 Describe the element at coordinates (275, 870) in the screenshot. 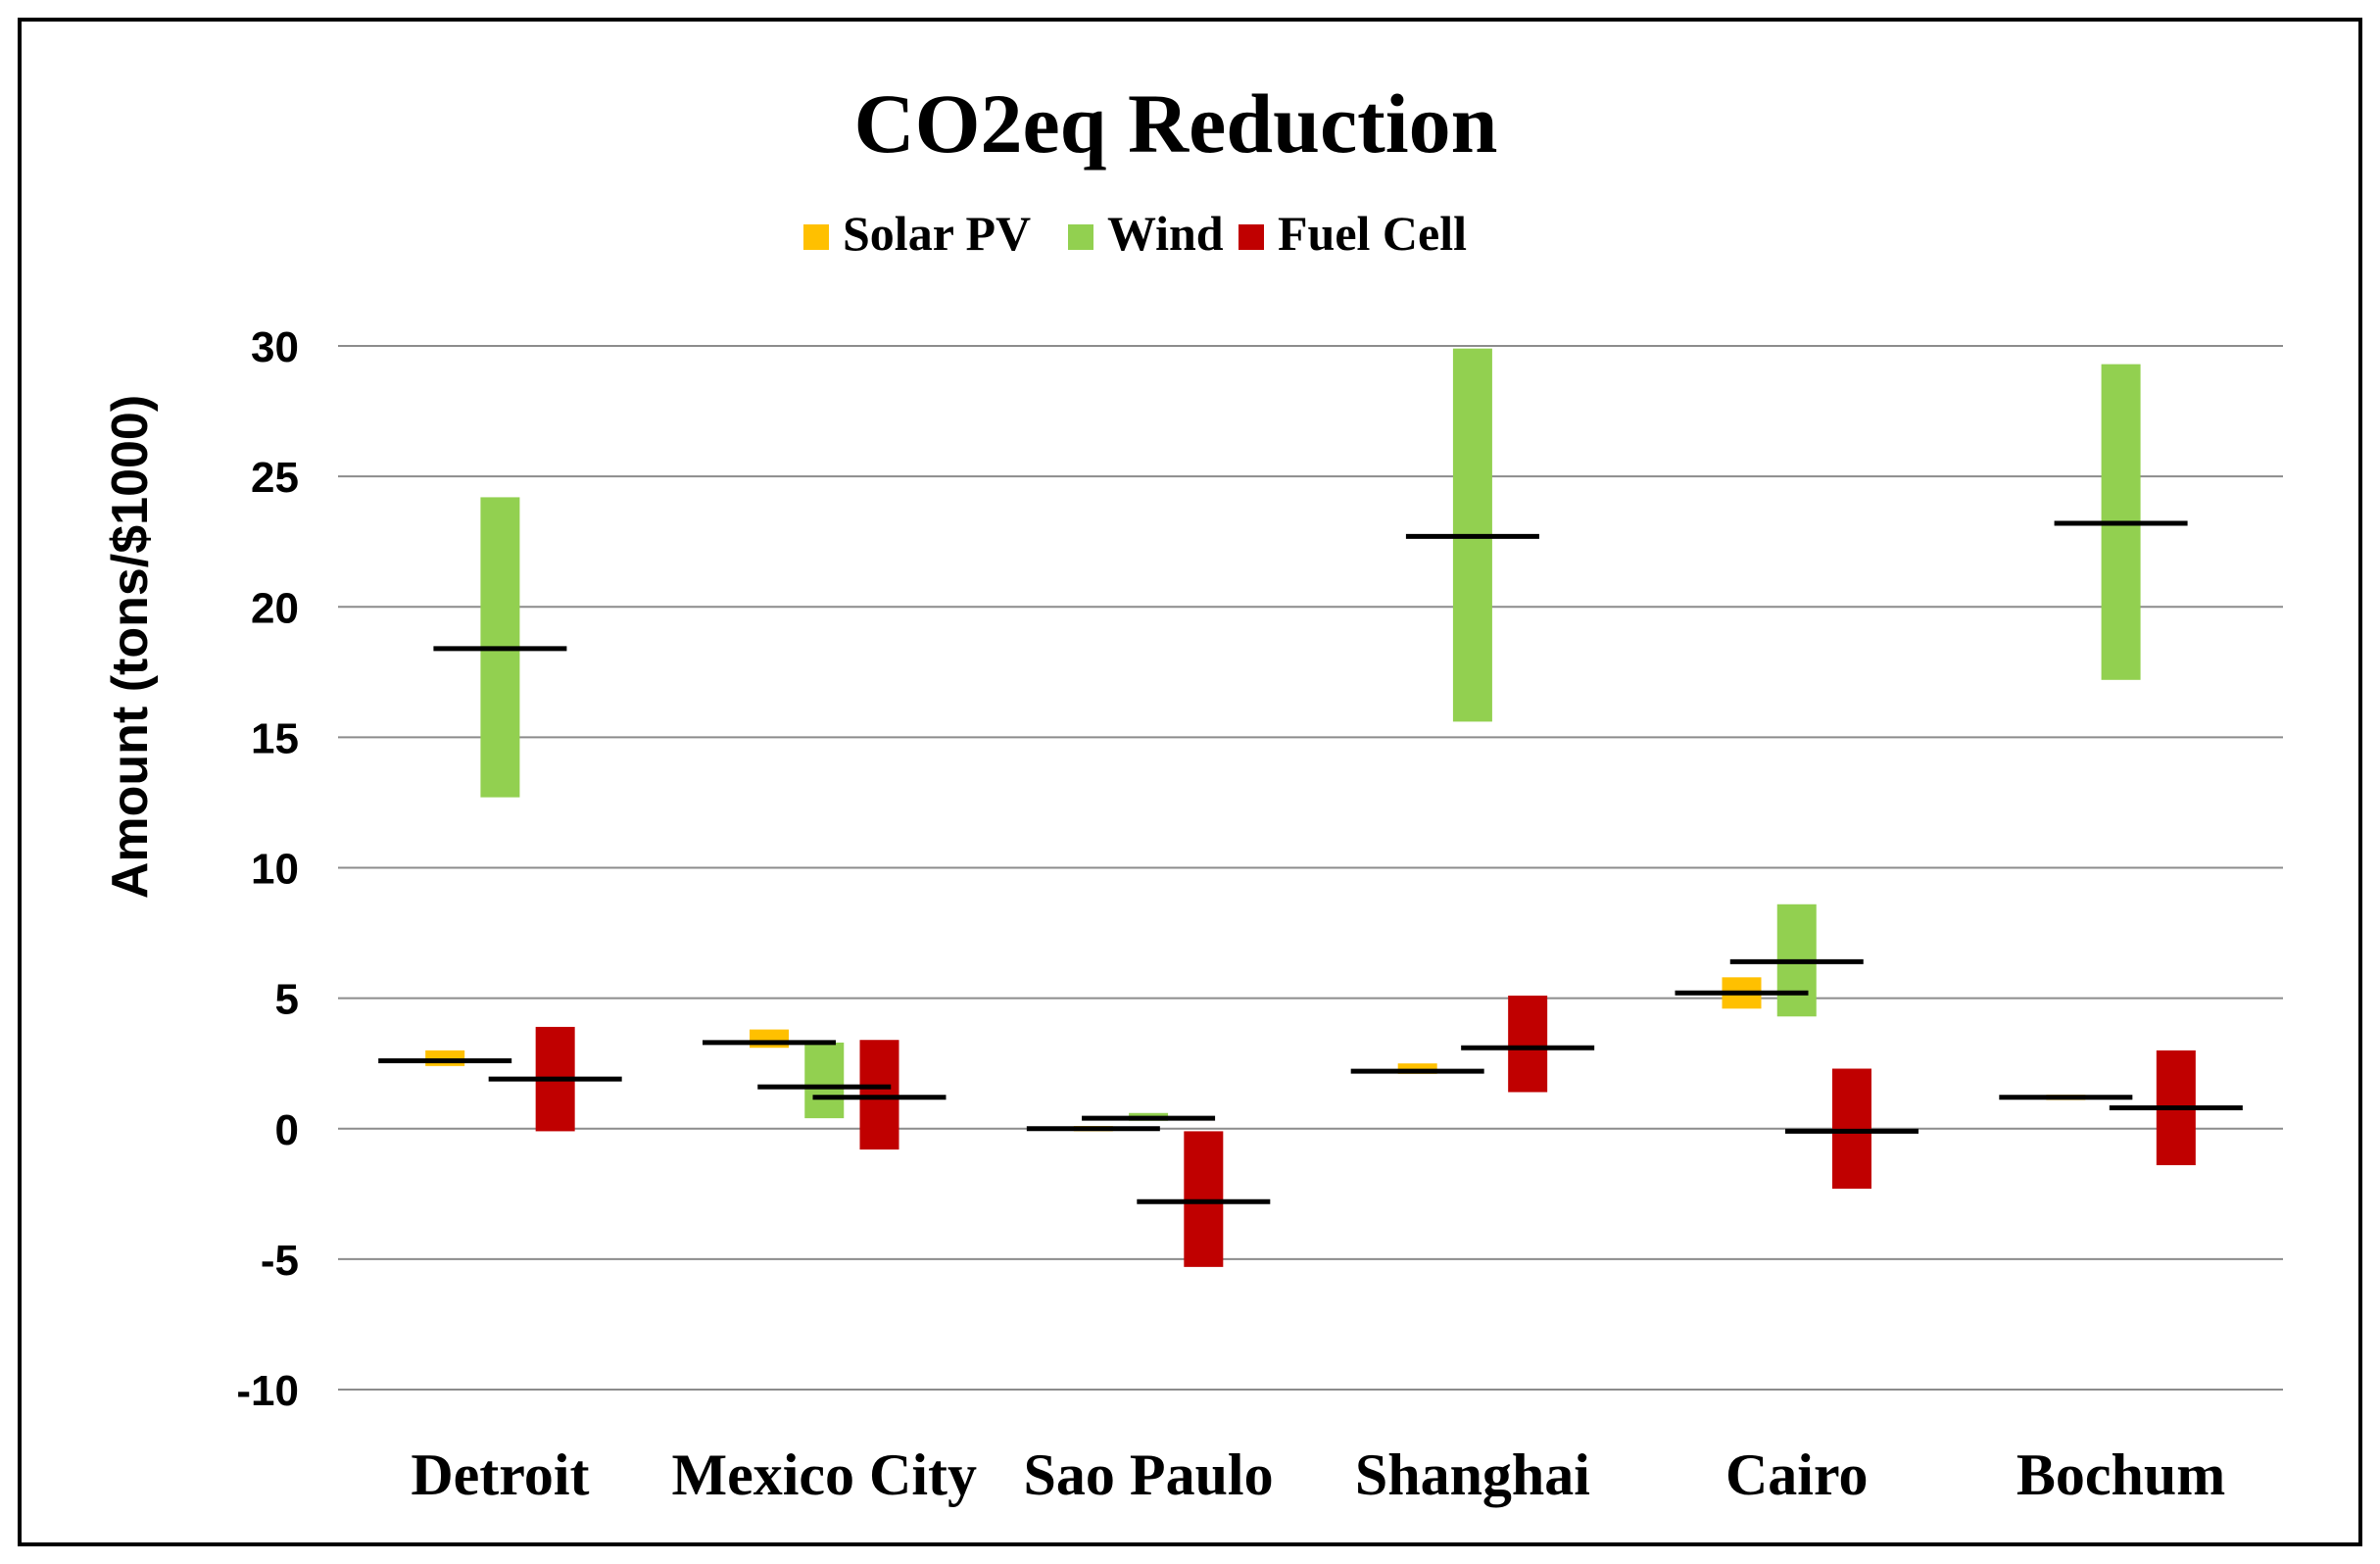

I see `y-tick-label: 10` at that location.